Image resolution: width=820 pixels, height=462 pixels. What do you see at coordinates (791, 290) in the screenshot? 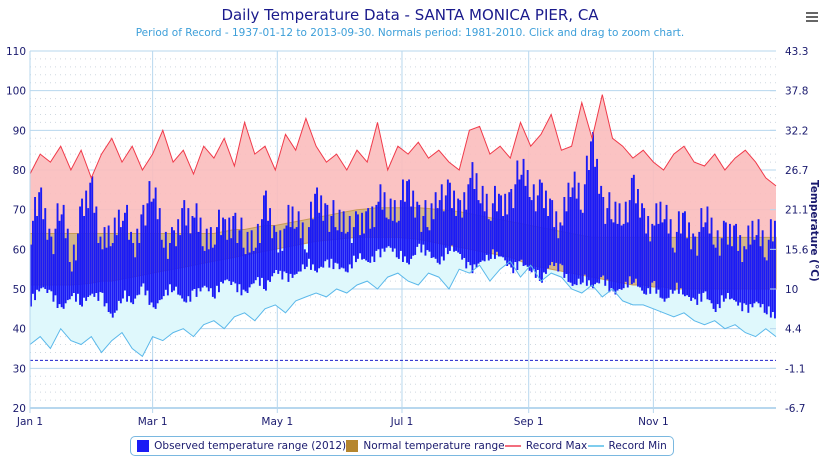
I see `y-tick-label-right: 10` at bounding box center [791, 290].